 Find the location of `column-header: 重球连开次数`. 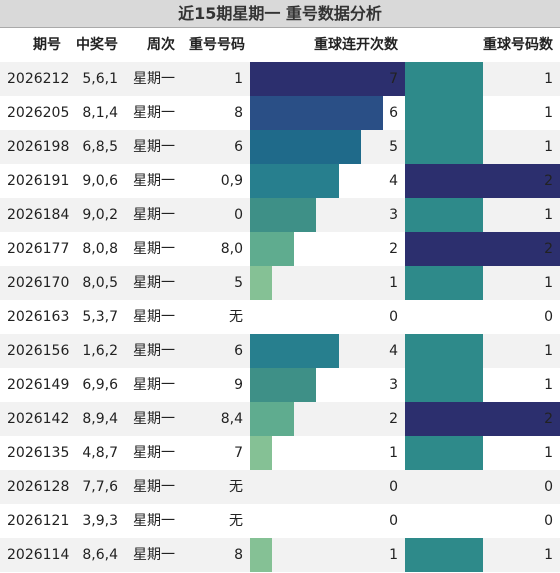

column-header: 重球连开次数 is located at coordinates (356, 45).